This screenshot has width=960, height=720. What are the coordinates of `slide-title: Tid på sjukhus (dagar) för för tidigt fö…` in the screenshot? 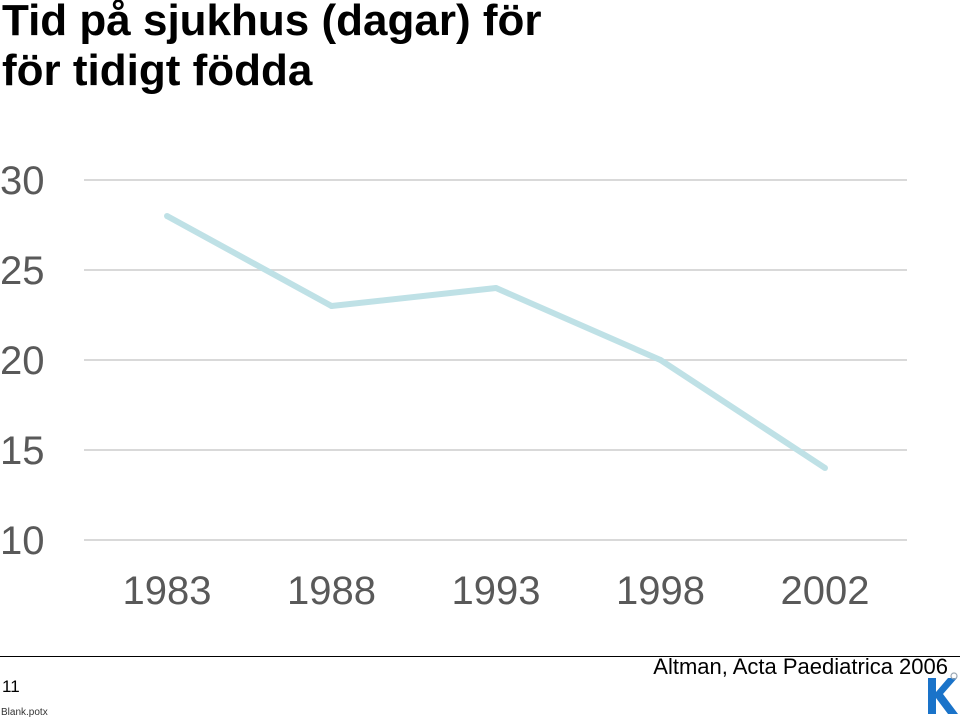 It's located at (271, 48).